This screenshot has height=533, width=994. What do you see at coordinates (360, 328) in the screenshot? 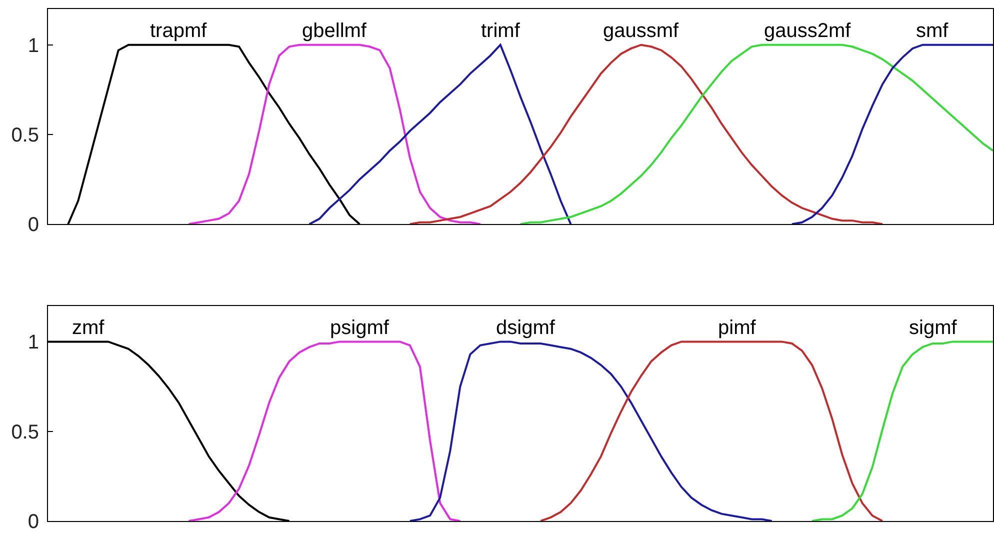
I see `series-label: psigmf` at bounding box center [360, 328].